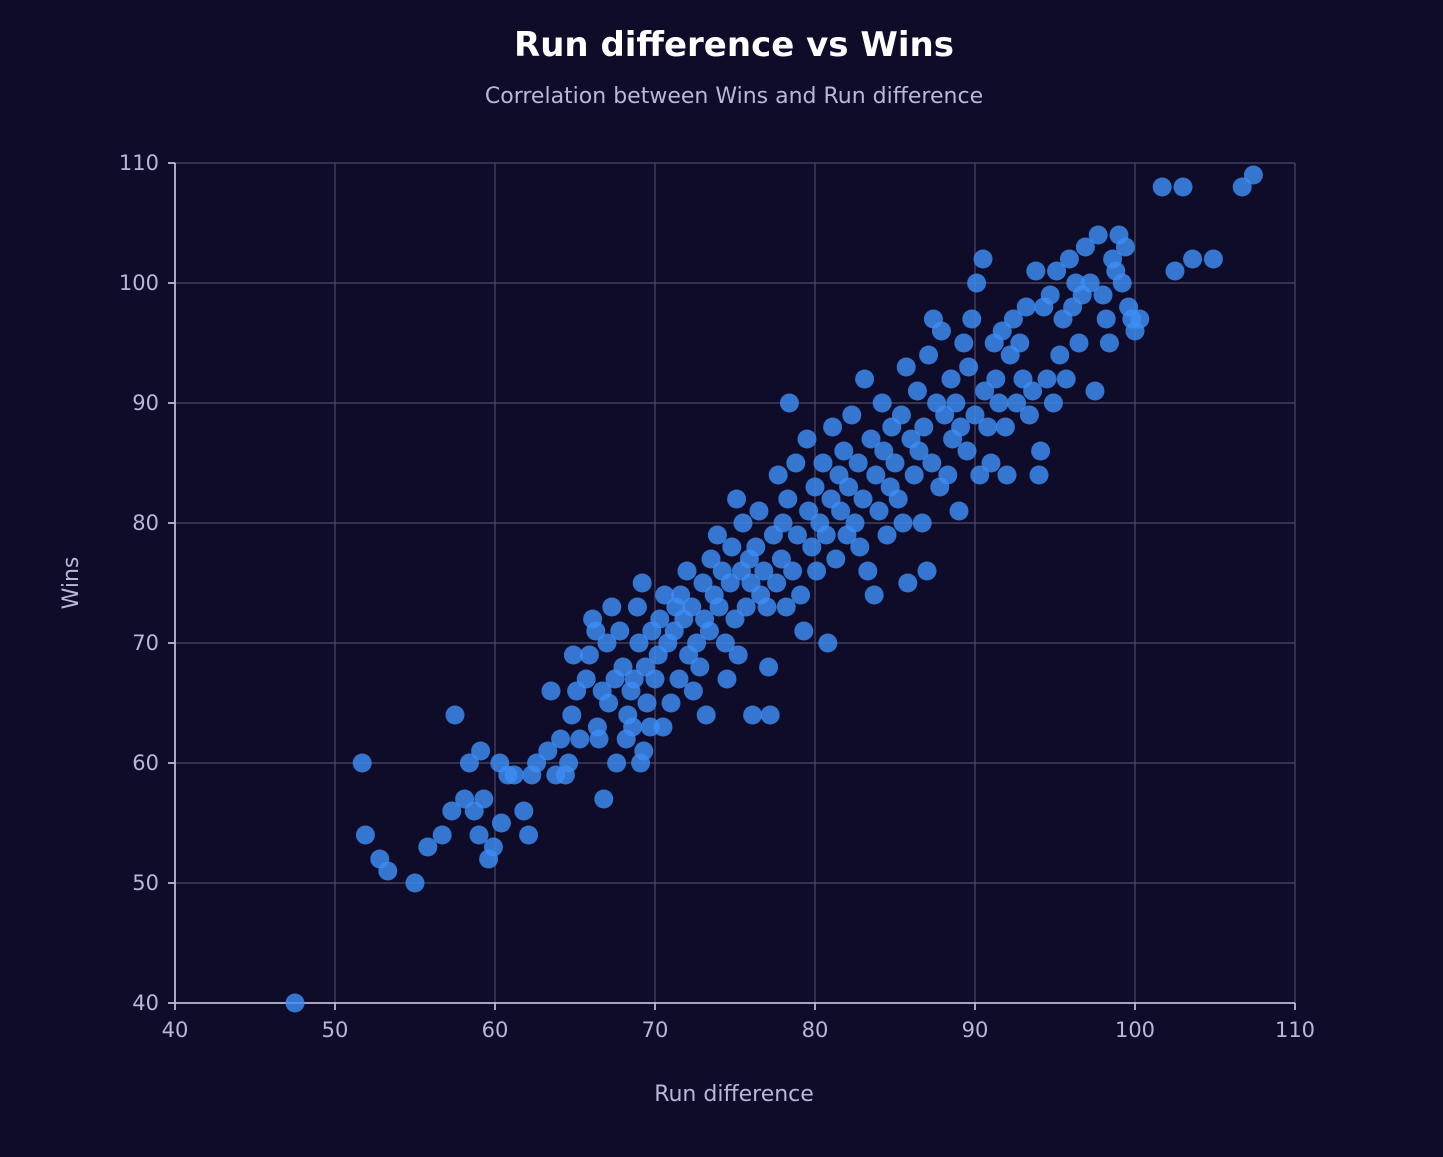 This screenshot has width=1443, height=1157. Describe the element at coordinates (71, 583) in the screenshot. I see `y-axis-label: Wins` at that location.